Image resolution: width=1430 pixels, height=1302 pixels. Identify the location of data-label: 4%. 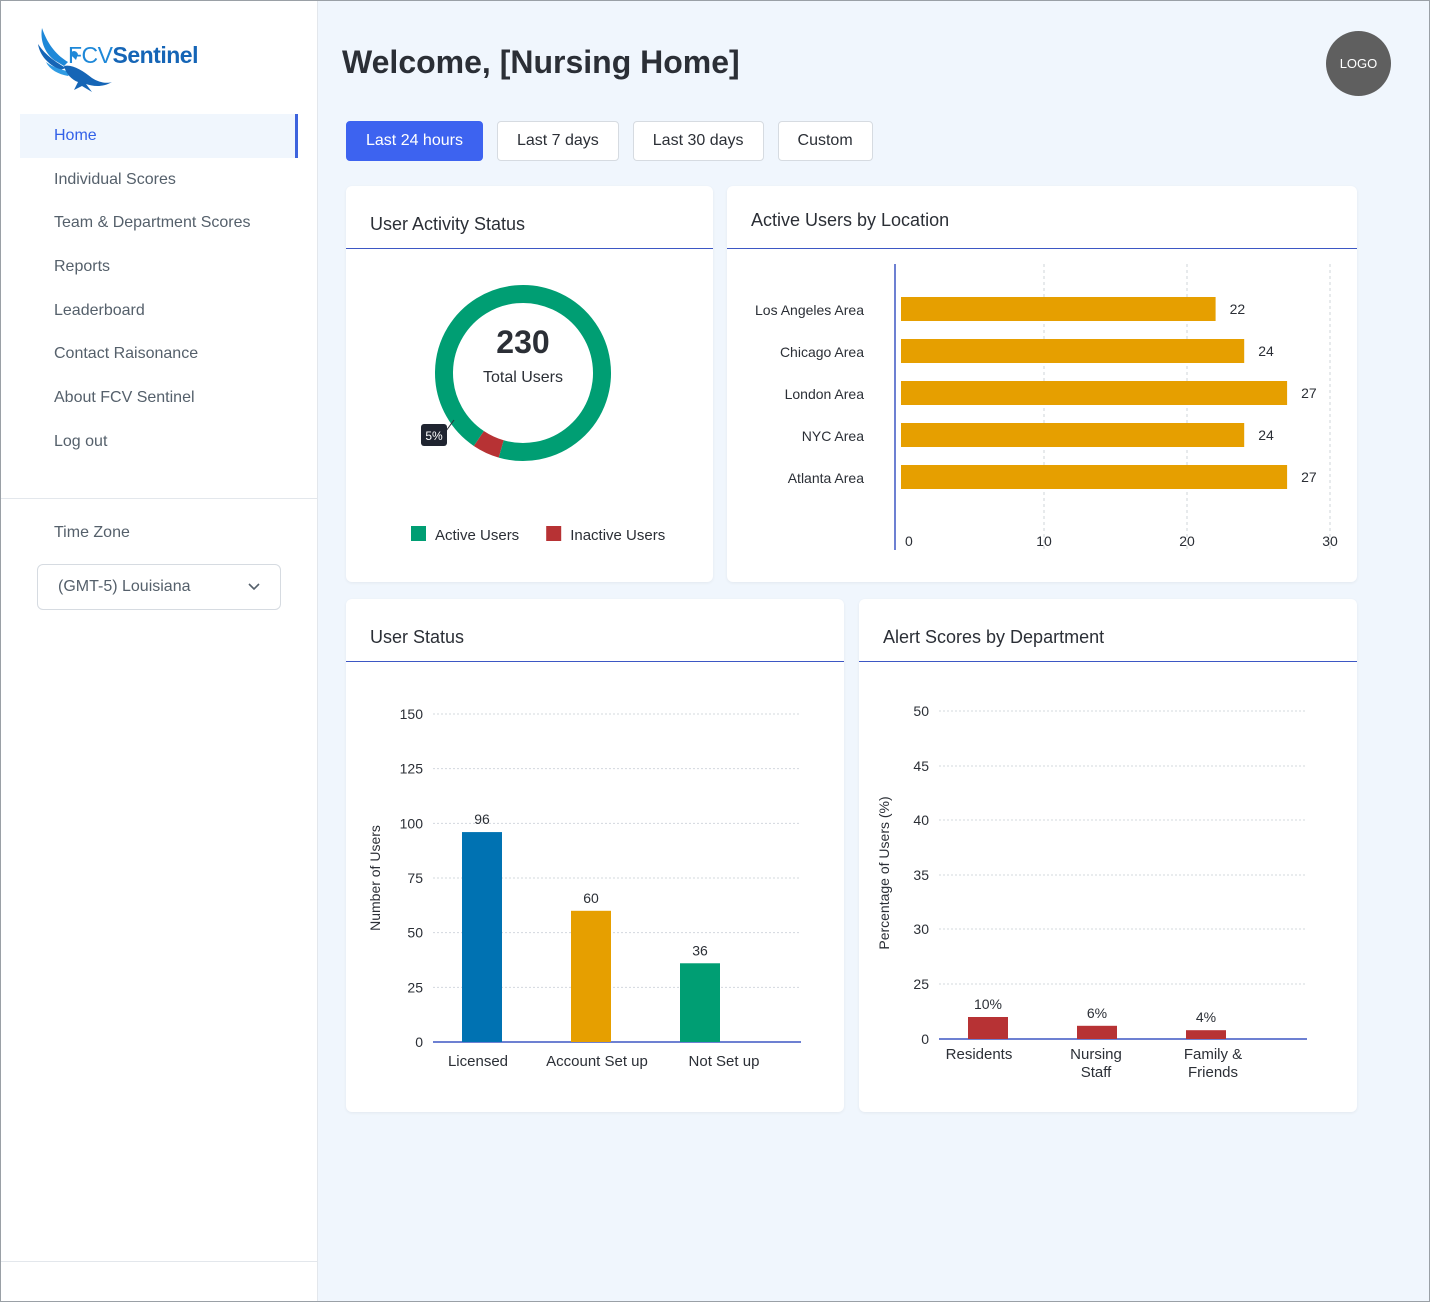
(1206, 1017).